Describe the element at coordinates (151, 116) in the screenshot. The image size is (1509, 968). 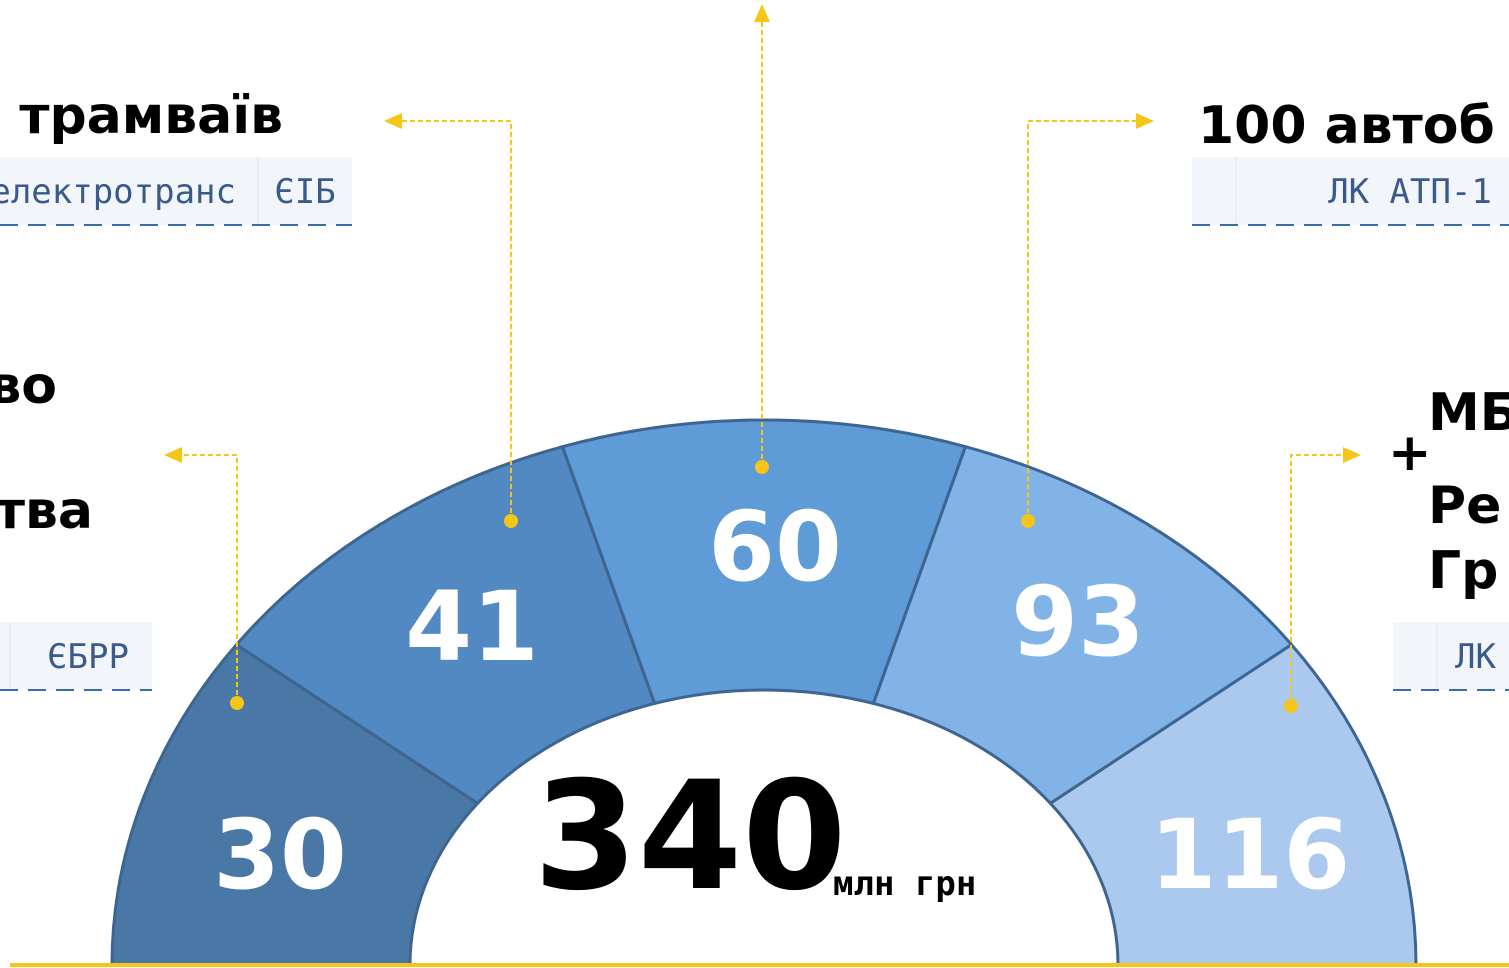
I see `label: трамваїв` at that location.